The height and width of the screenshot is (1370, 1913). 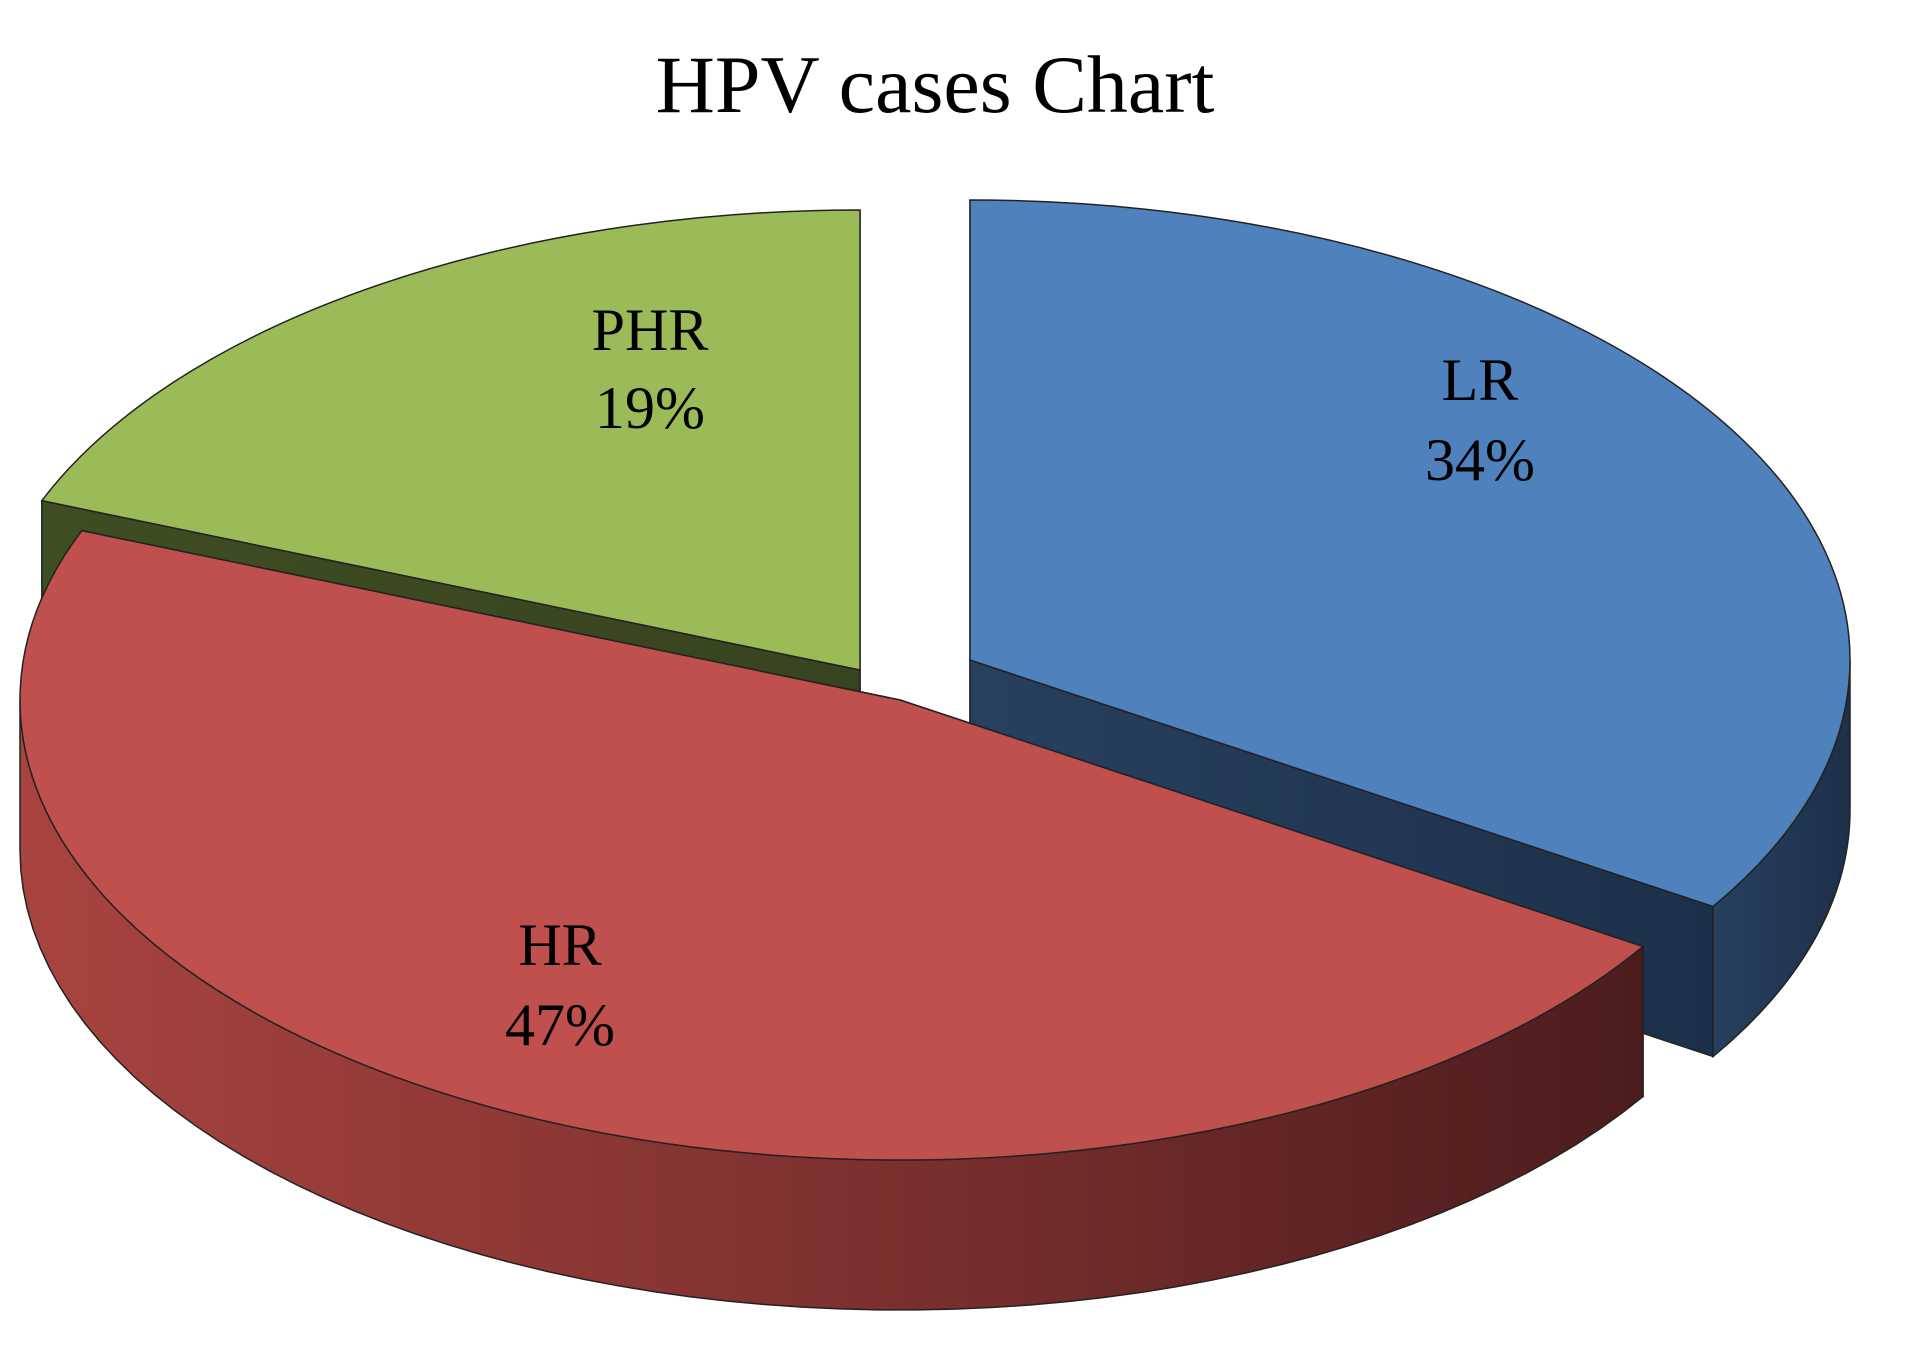 I want to click on slice-label-hr: HR, so click(x=559, y=945).